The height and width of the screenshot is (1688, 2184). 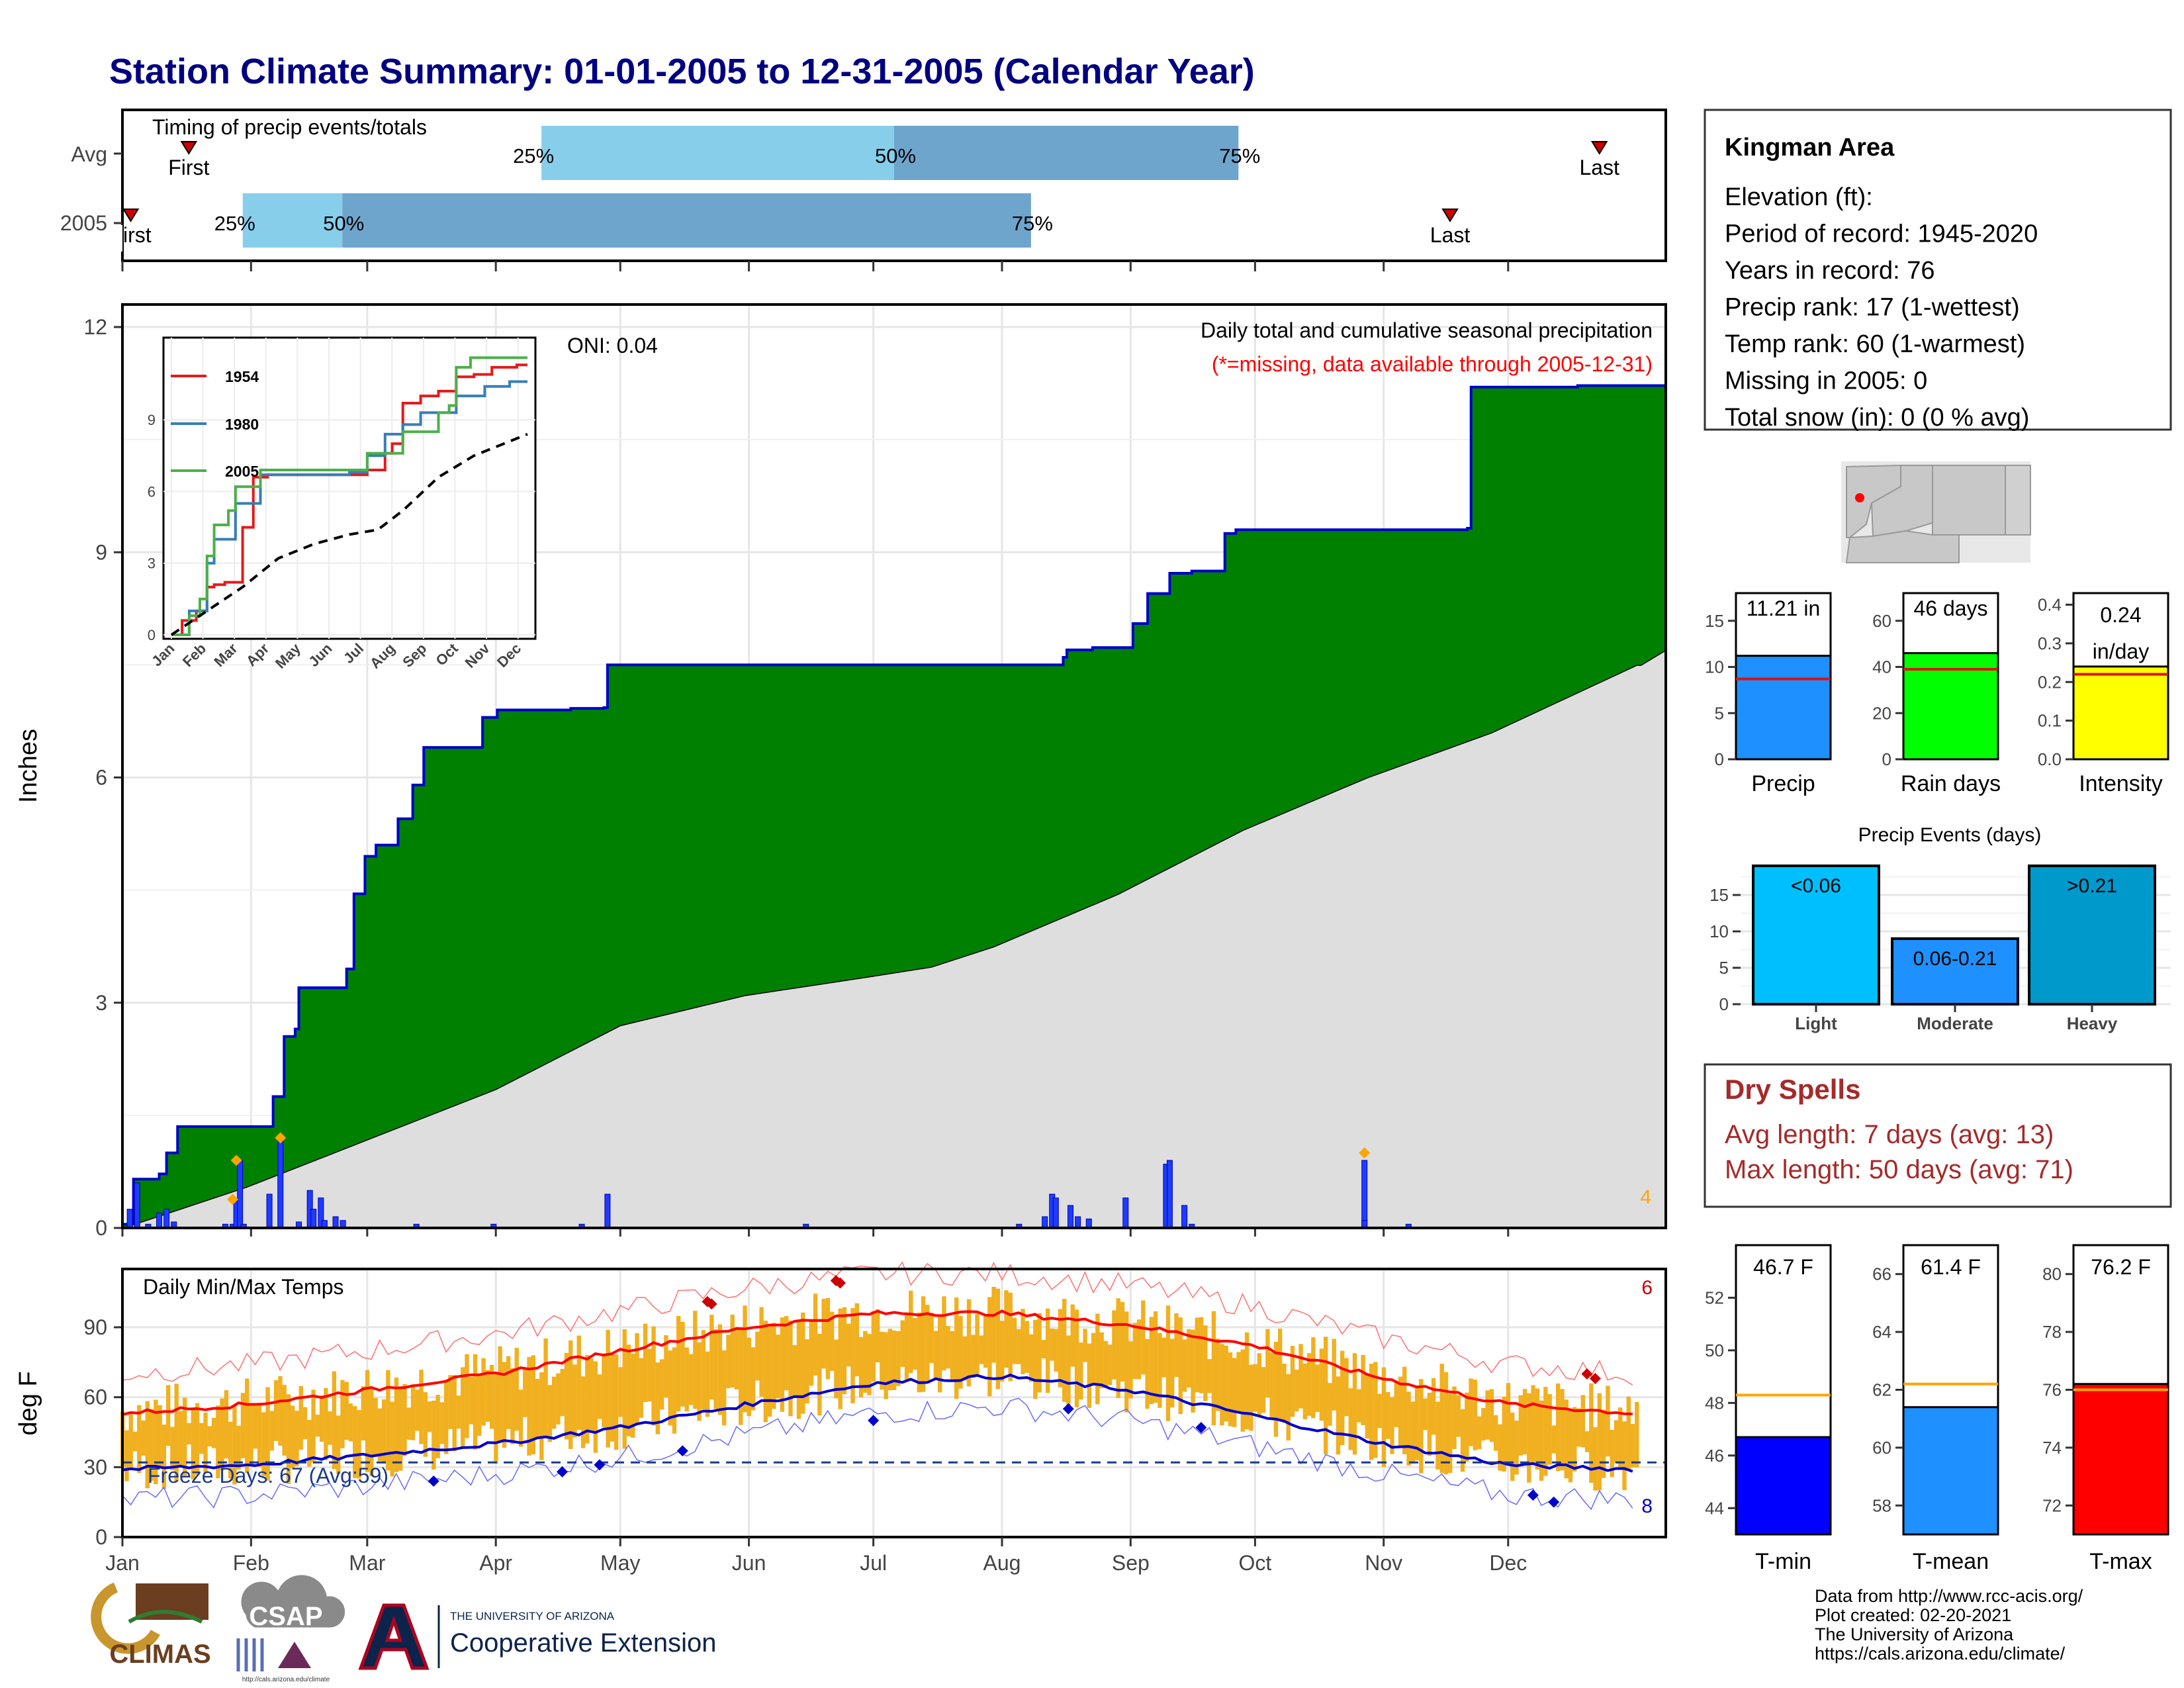 What do you see at coordinates (1881, 1332) in the screenshot?
I see `temp-summary-tick-label: 64` at bounding box center [1881, 1332].